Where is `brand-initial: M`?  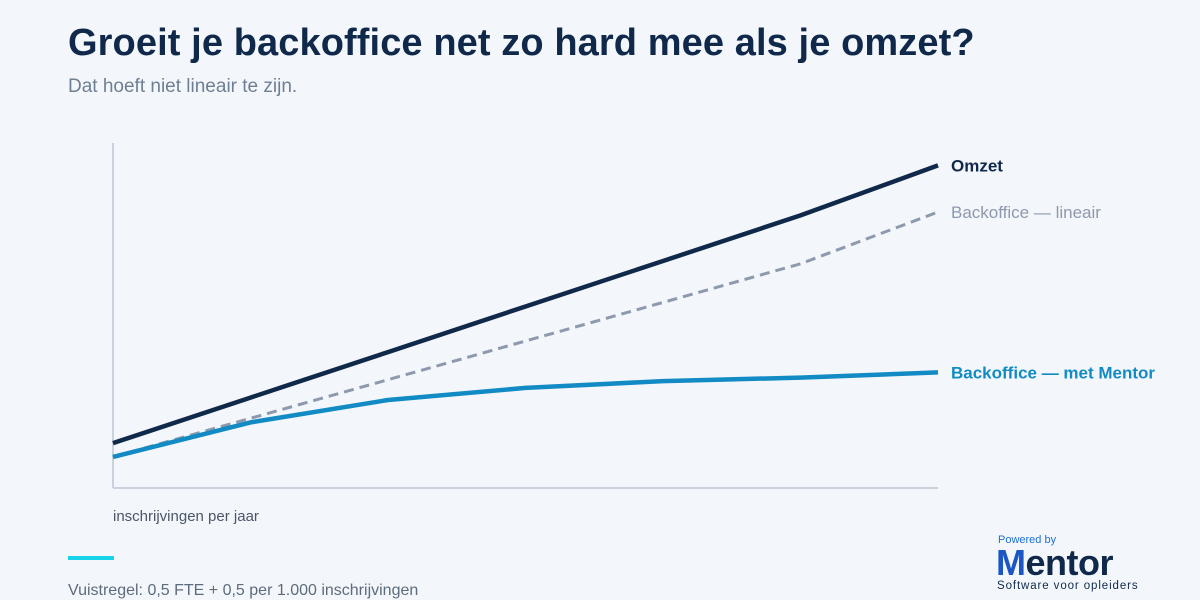 brand-initial: M is located at coordinates (1011, 562).